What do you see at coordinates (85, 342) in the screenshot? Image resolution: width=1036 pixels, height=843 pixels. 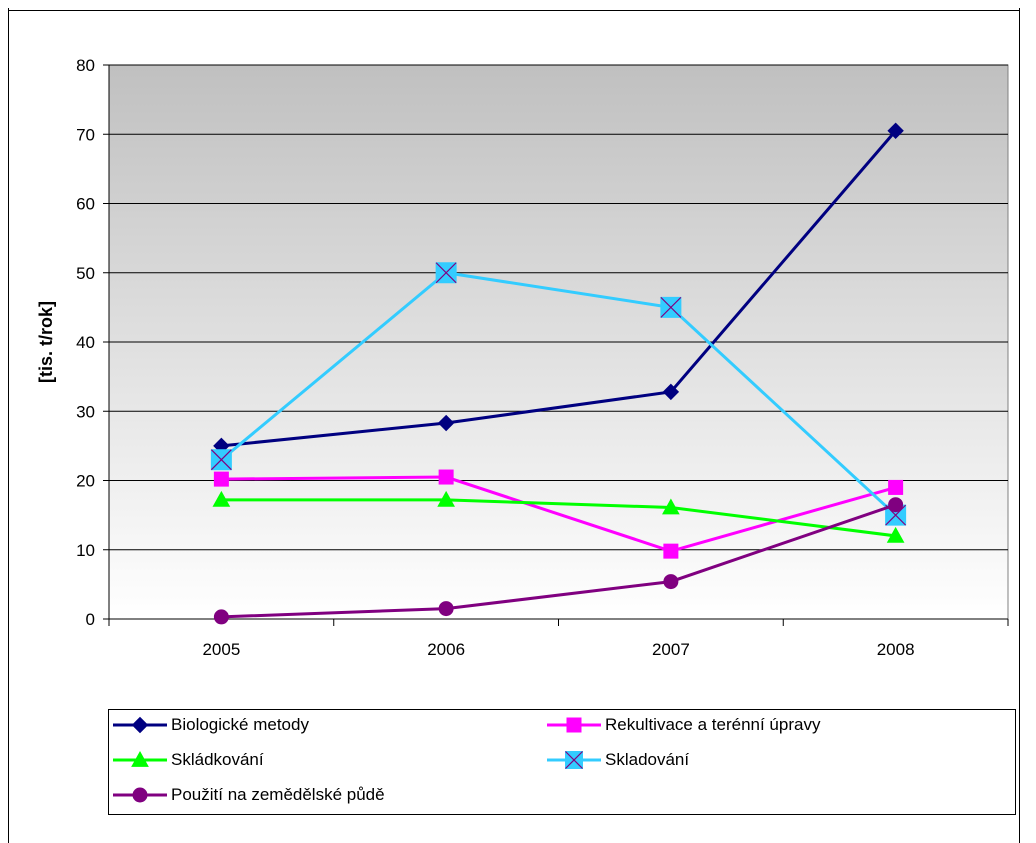 I see `y-tick-label: 40` at bounding box center [85, 342].